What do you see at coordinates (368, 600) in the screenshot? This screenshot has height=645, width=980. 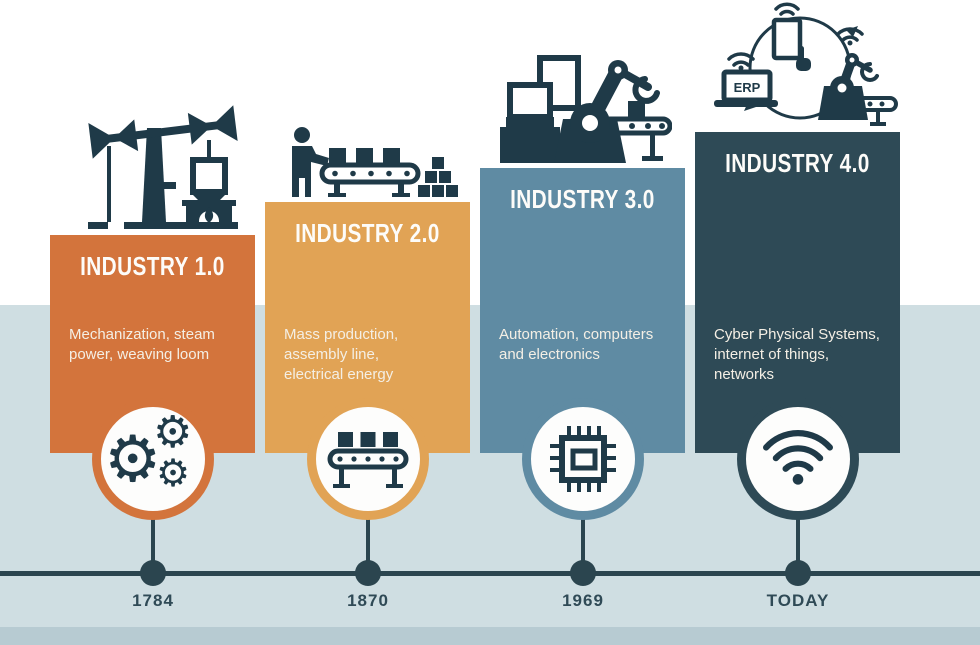 I see `year-label-1870: 1870` at bounding box center [368, 600].